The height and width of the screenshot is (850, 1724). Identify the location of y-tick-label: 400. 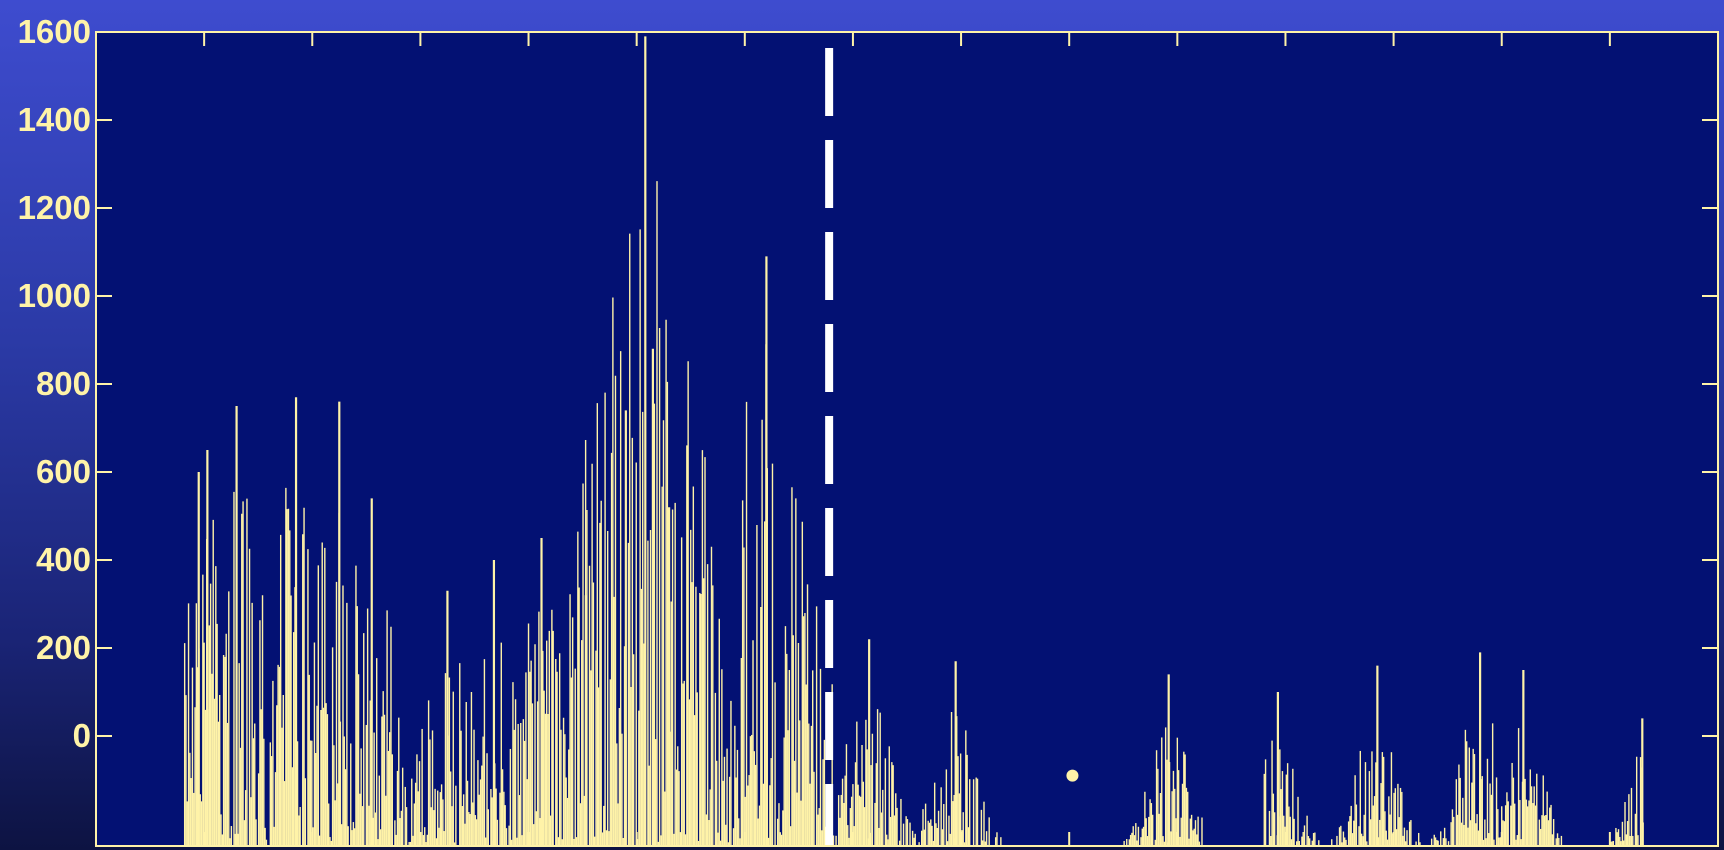
(63, 559).